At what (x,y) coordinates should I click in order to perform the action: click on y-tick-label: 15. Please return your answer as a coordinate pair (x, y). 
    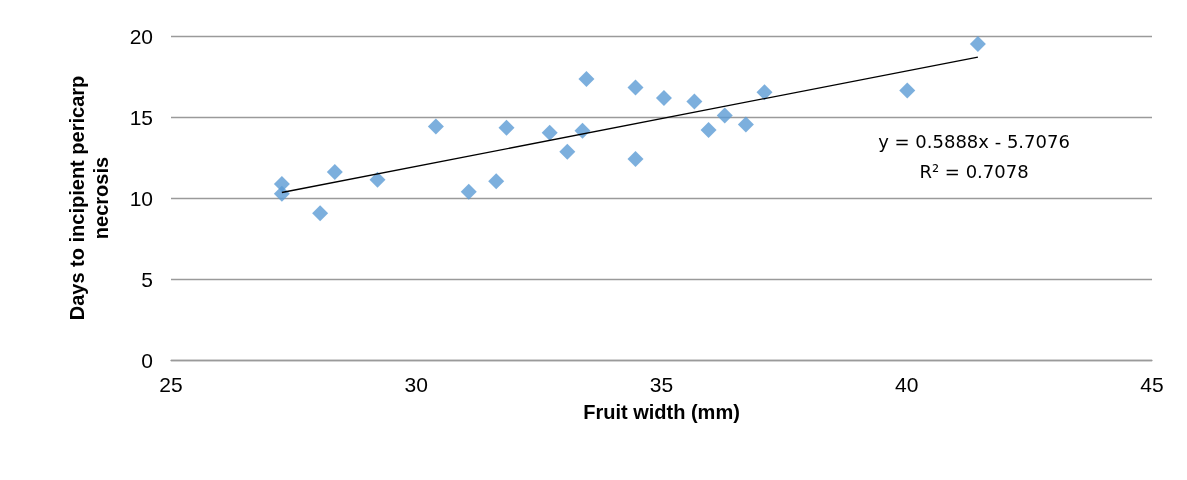
    Looking at the image, I should click on (141, 117).